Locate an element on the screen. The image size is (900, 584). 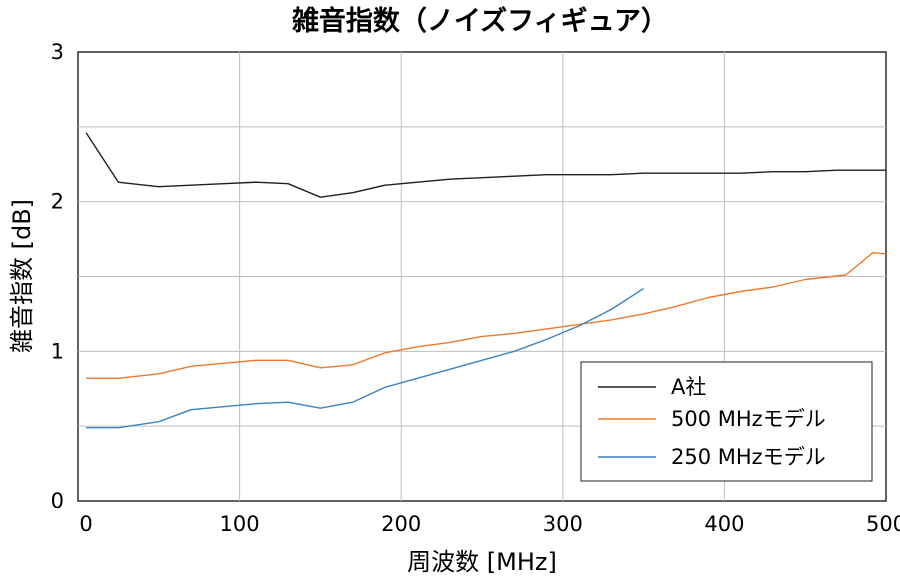
legend-label: 250 MHzモデル is located at coordinates (748, 457).